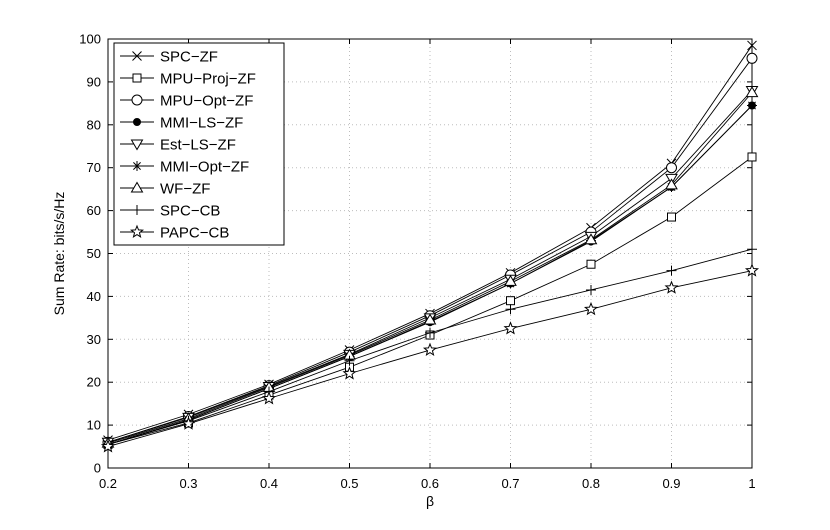  I want to click on legend-label: MPU−Opt−ZF, so click(206, 101).